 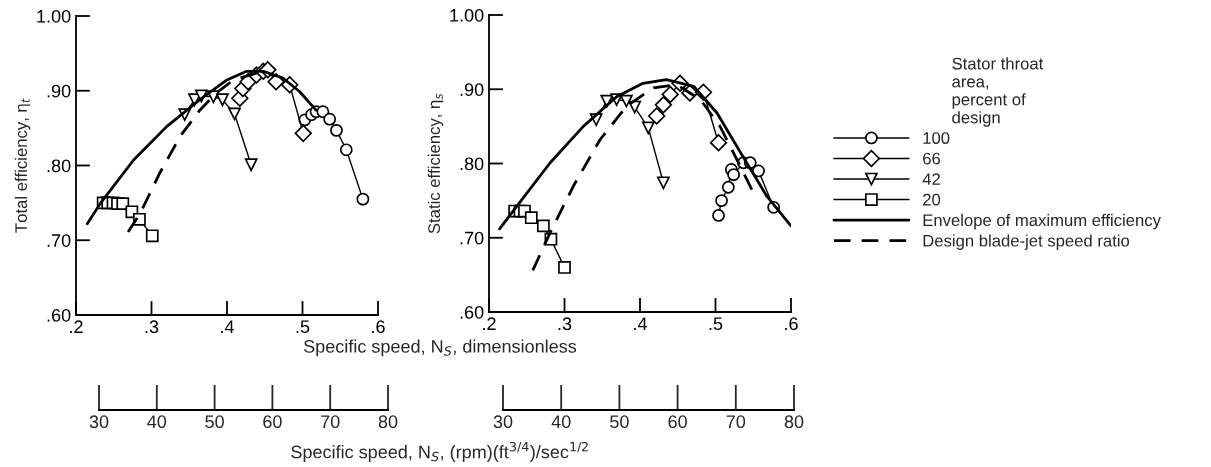 I want to click on x-axis-title: Specific speed, N$_{S}$, dimensionless, so click(x=440, y=348).